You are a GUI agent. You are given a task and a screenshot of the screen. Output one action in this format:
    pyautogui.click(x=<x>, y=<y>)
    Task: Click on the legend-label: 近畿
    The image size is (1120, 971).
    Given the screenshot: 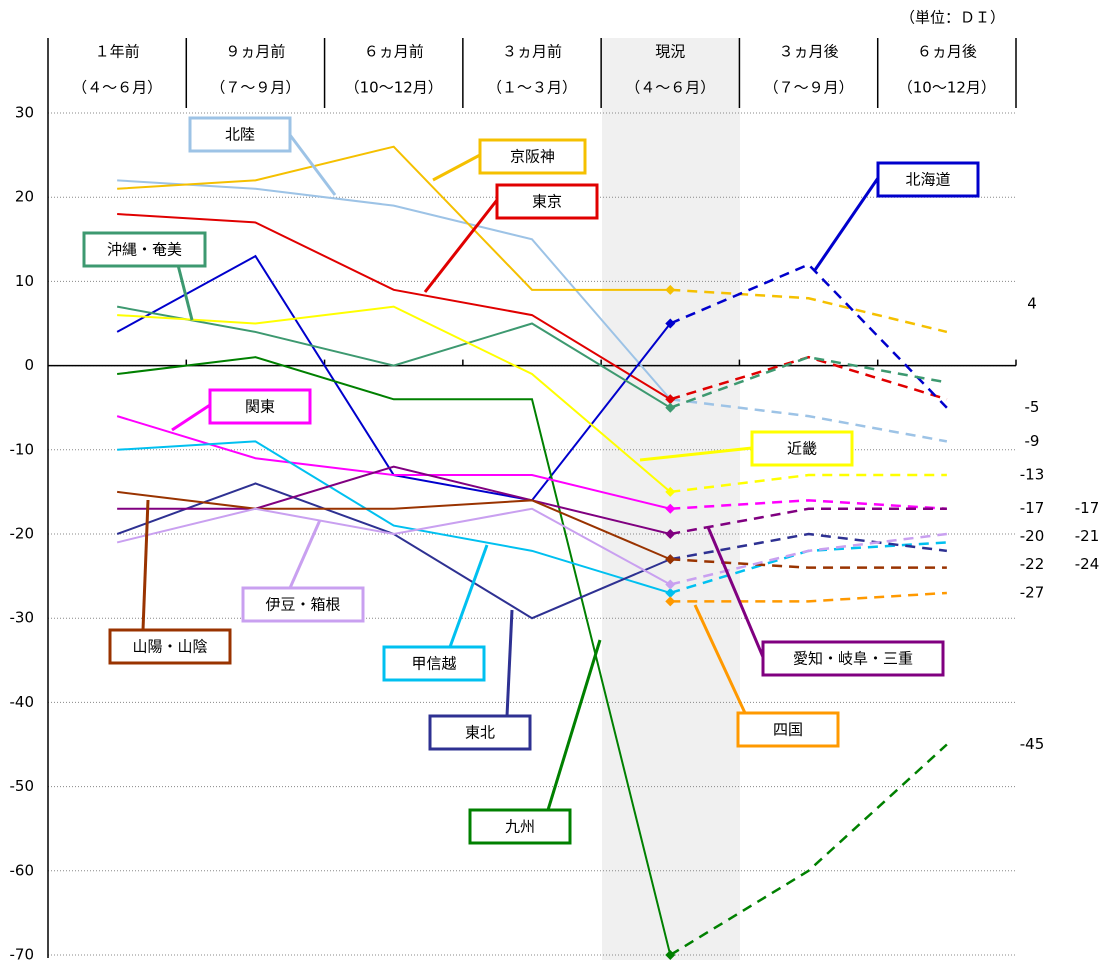 What is the action you would take?
    pyautogui.click(x=802, y=449)
    